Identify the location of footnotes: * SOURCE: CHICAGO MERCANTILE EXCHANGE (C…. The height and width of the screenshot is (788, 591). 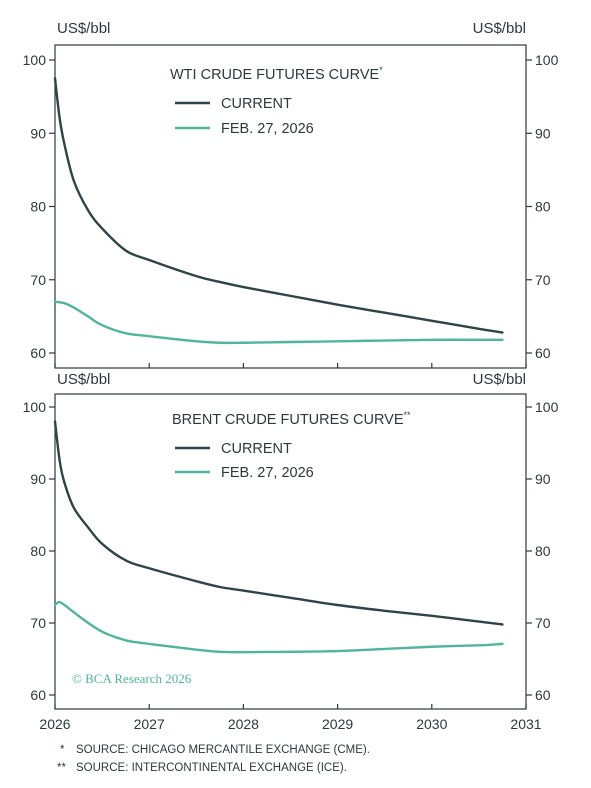
(213, 759).